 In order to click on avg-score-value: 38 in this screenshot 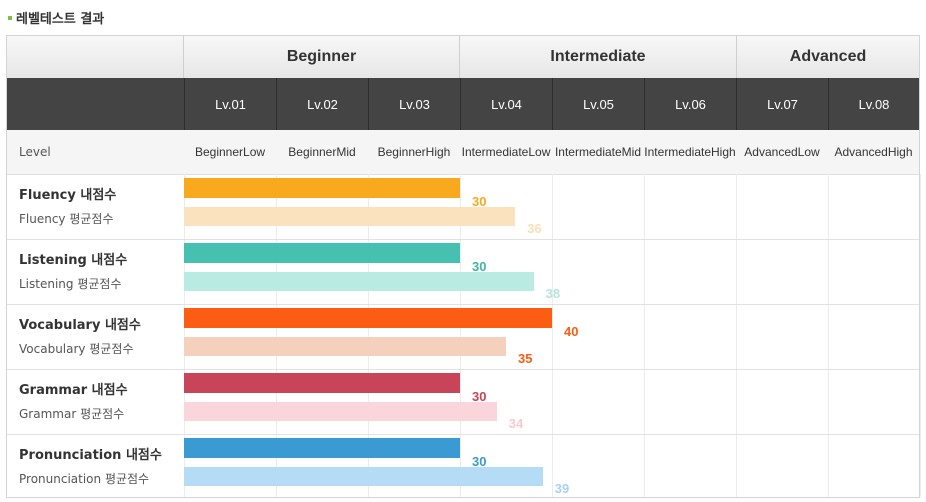, I will do `click(553, 293)`.